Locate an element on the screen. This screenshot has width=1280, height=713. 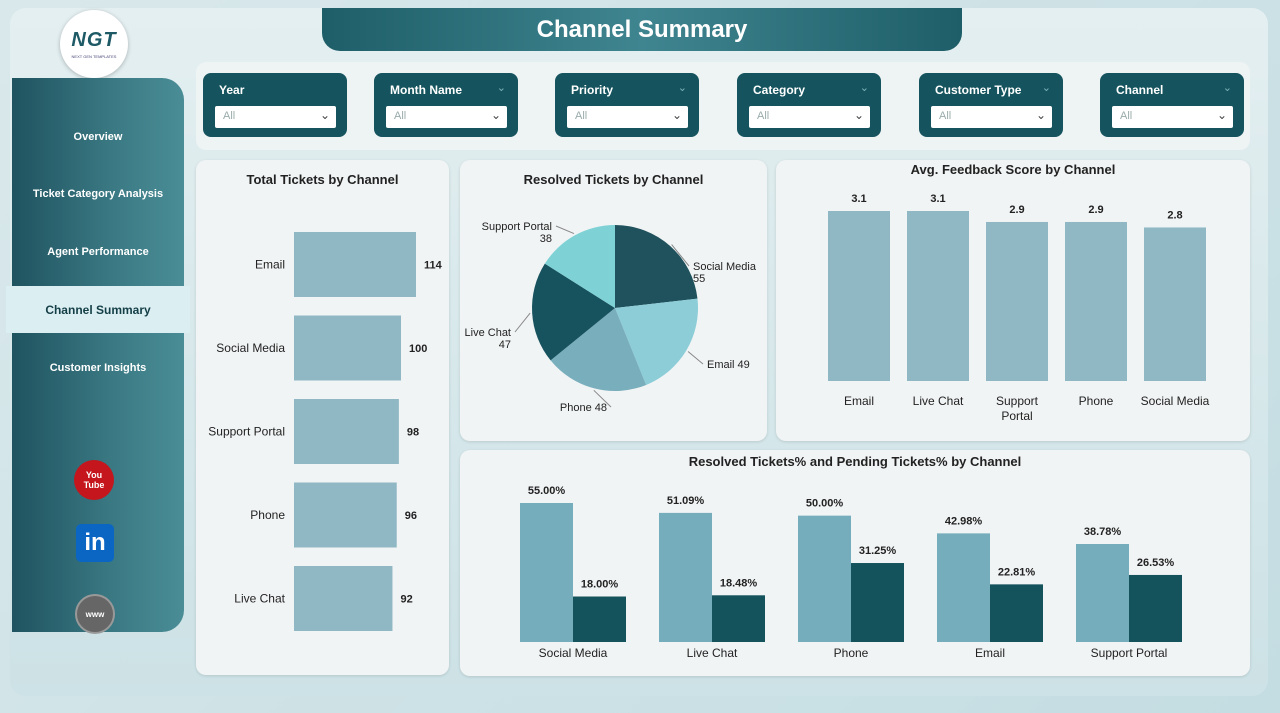
bar-pending-tickets--social-media is located at coordinates (599, 619).